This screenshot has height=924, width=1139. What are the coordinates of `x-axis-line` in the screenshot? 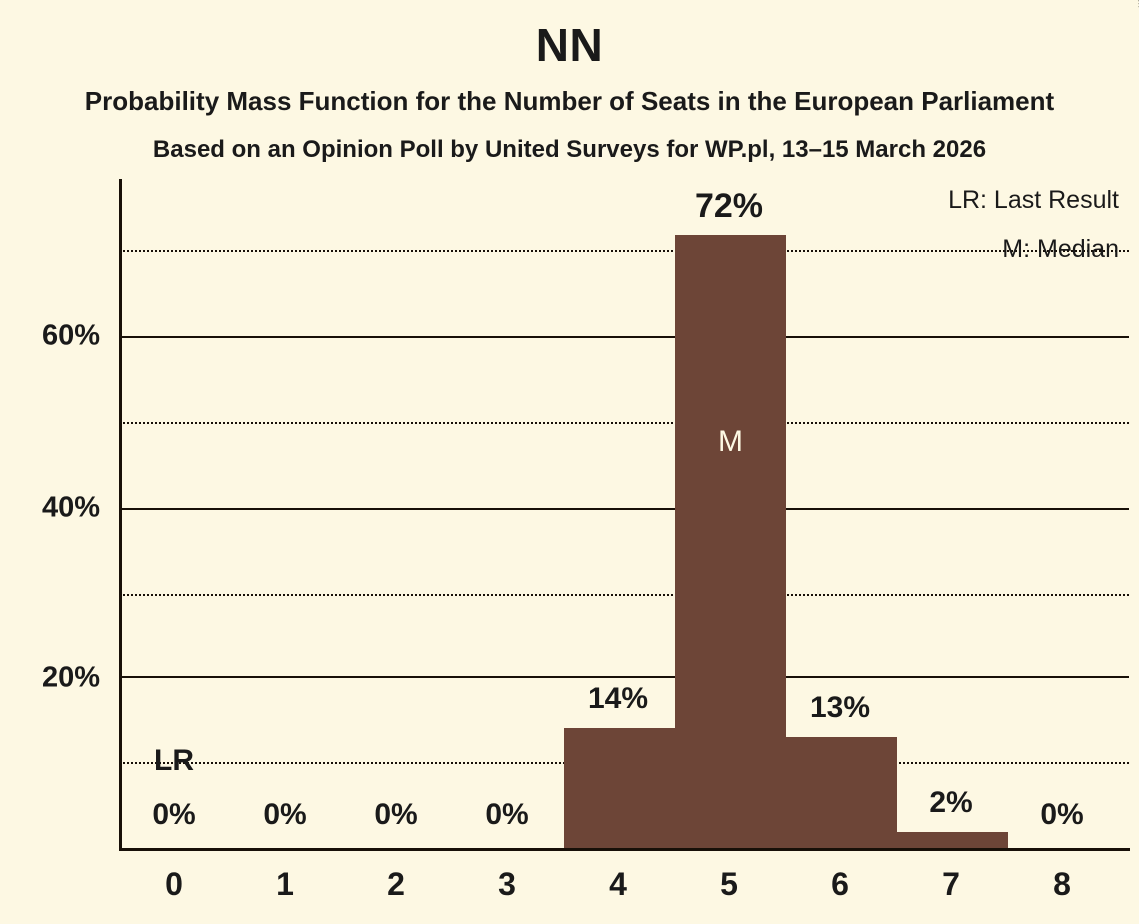 It's located at (624, 849).